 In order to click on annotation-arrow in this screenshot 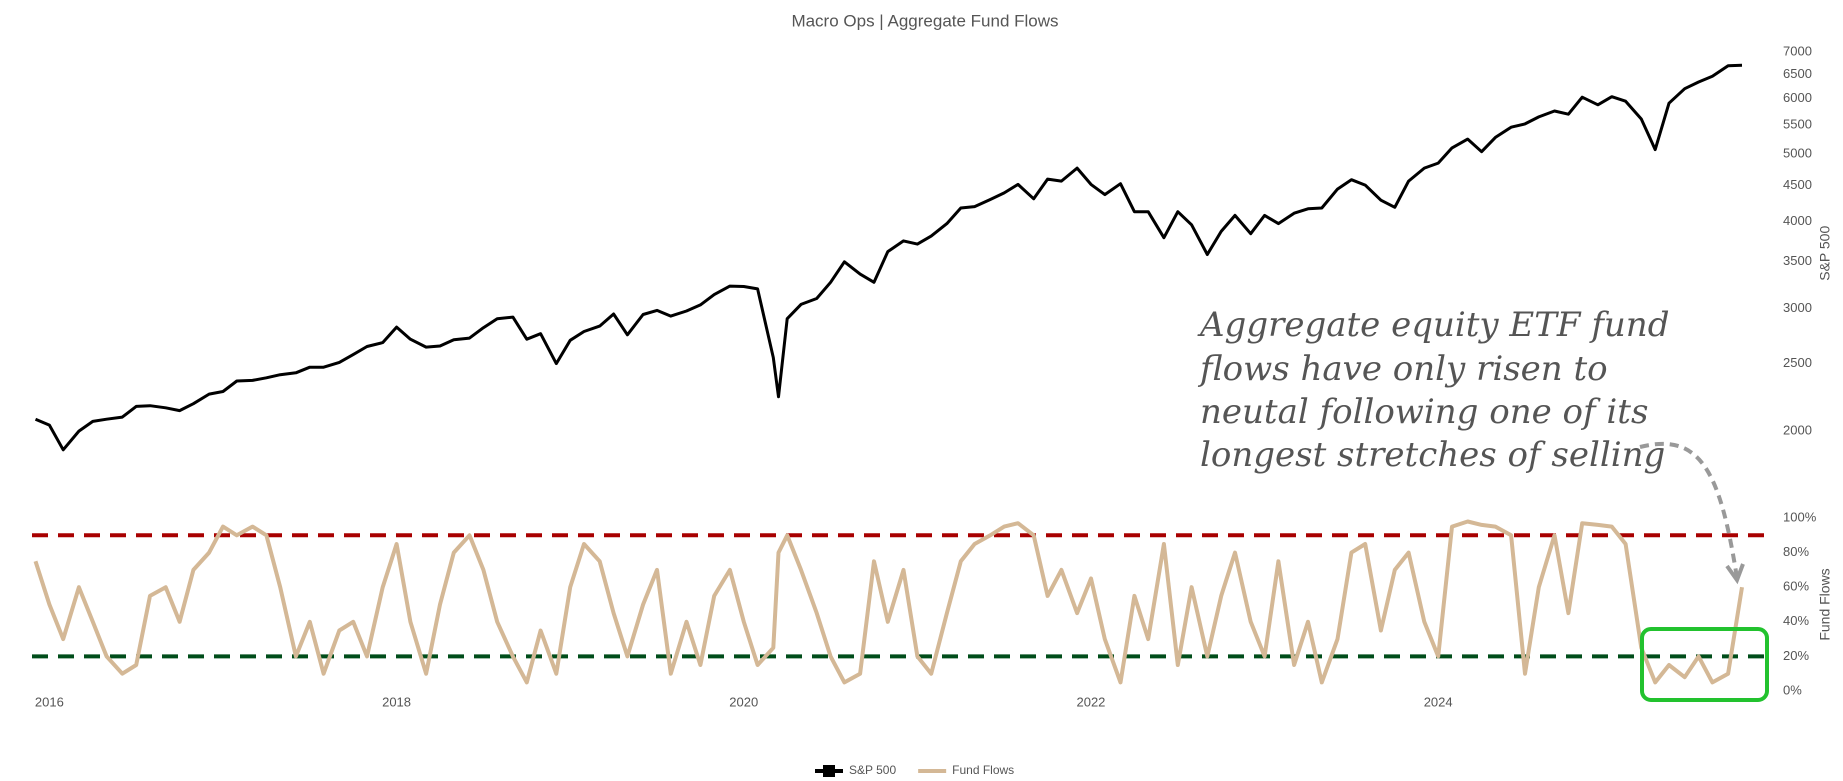, I will do `click(1689, 510)`.